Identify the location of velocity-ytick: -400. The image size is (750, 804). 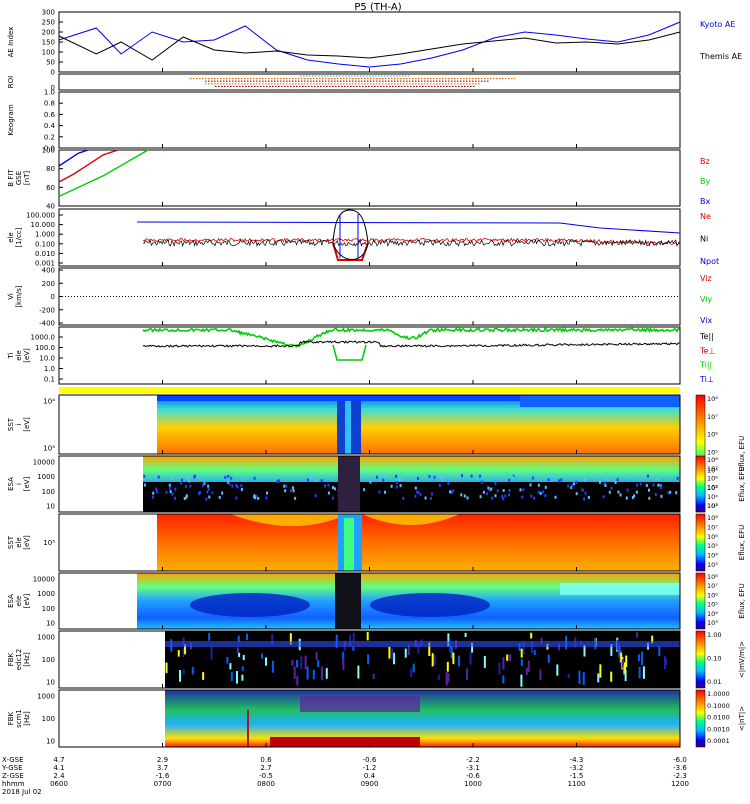
(47, 324).